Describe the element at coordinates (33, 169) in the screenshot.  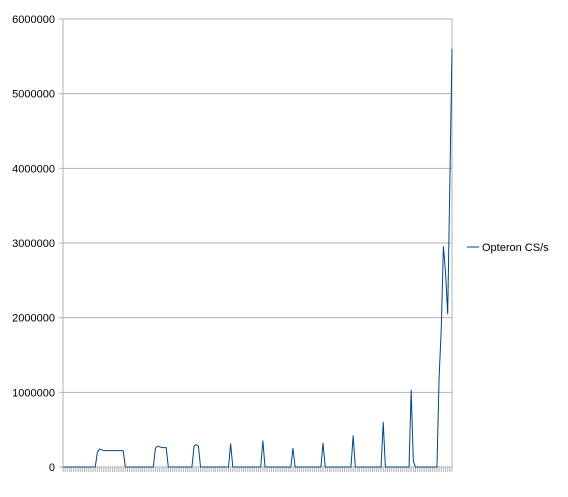
I see `y-tick-label: 4000000` at that location.